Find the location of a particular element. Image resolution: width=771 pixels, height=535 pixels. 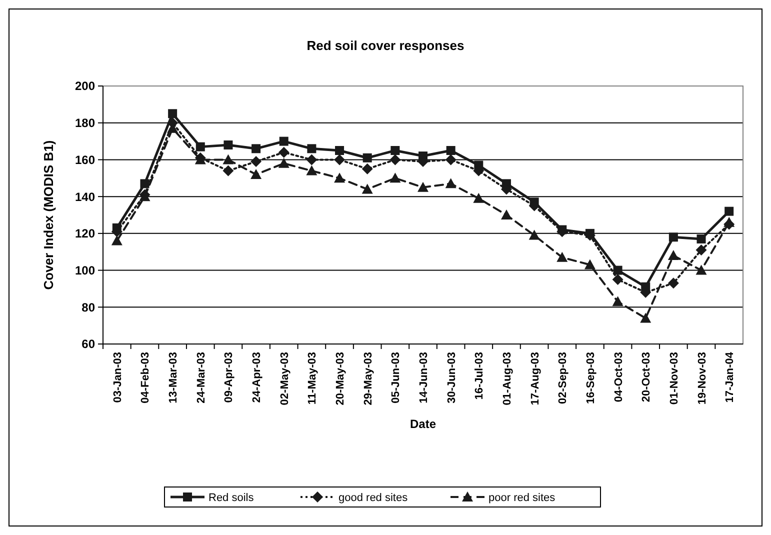

x-axis-title: Date is located at coordinates (423, 424).